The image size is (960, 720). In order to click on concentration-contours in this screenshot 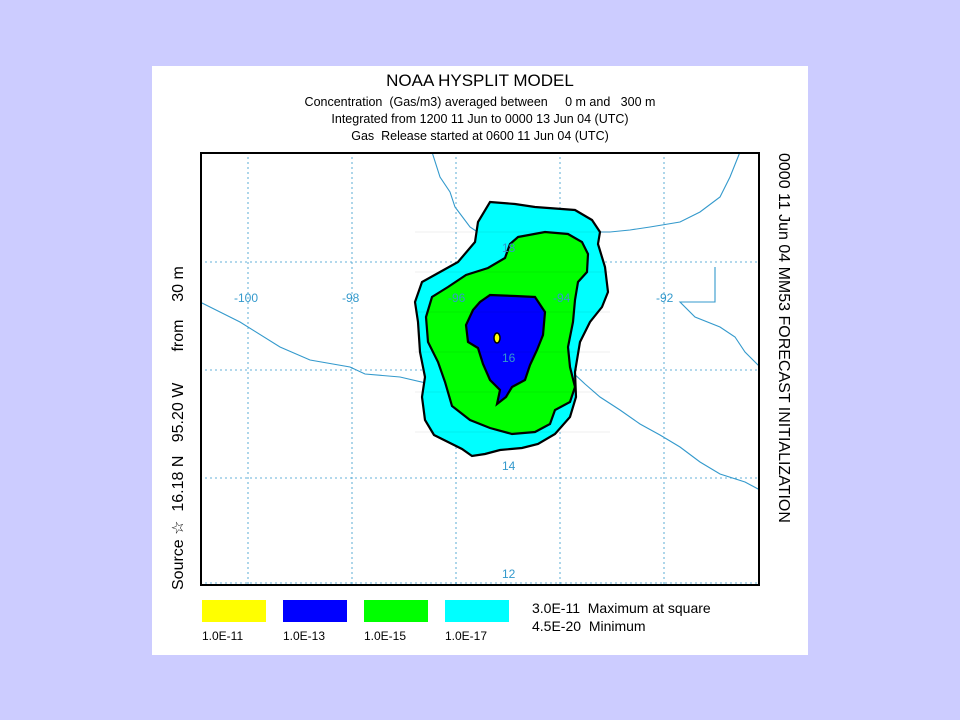, I will do `click(511, 329)`.